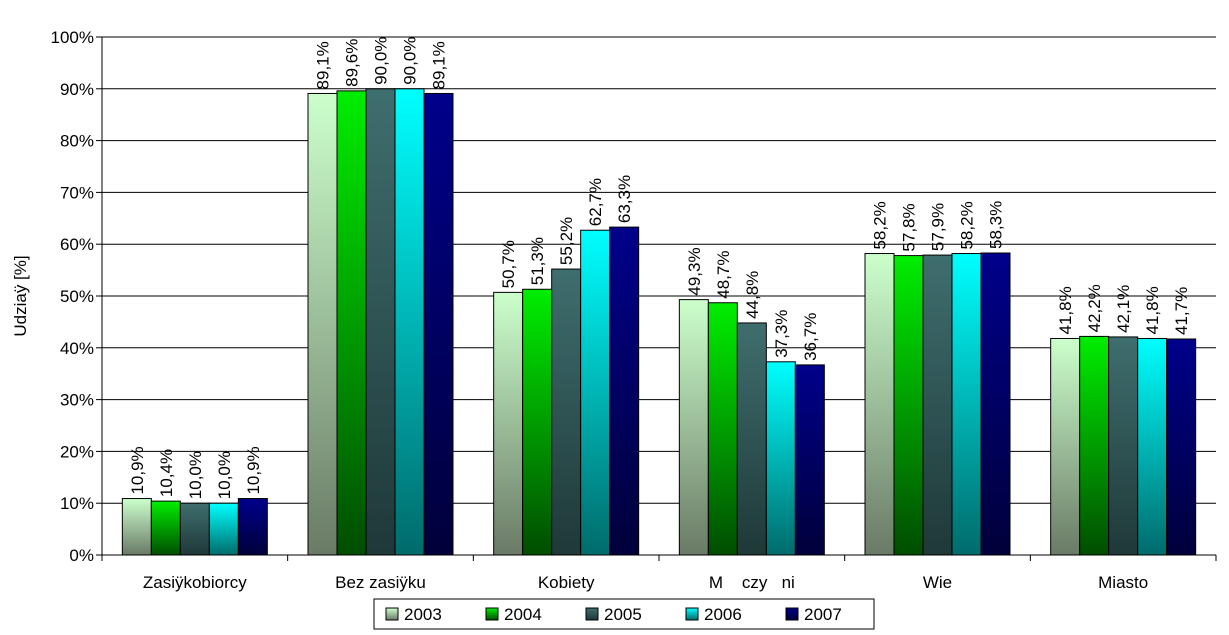 The height and width of the screenshot is (635, 1229). What do you see at coordinates (566, 241) in the screenshot?
I see `data-label: 55,2%` at bounding box center [566, 241].